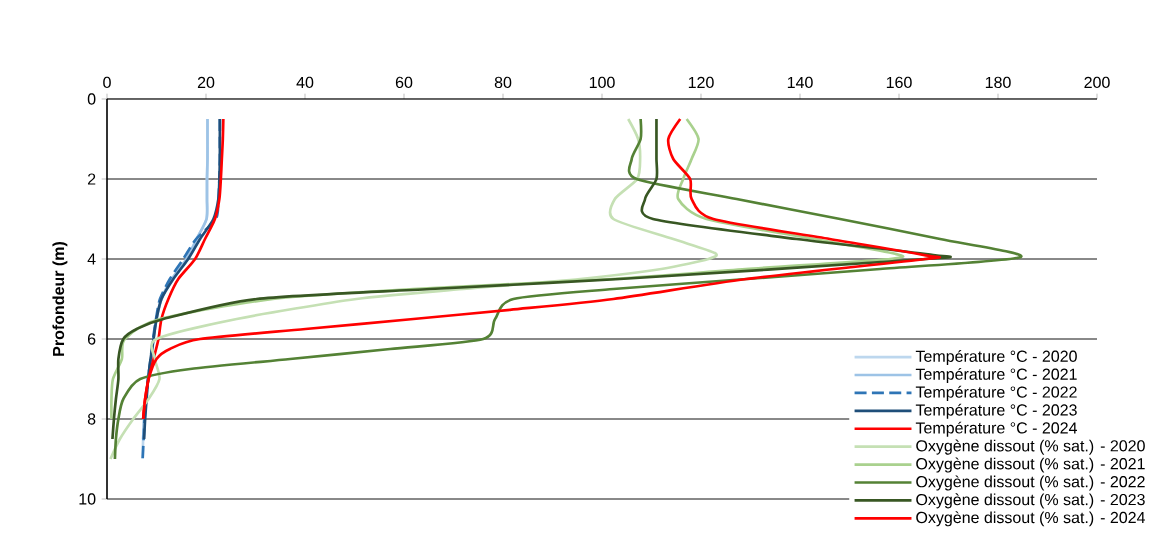 The height and width of the screenshot is (536, 1156). What do you see at coordinates (1031, 519) in the screenshot?
I see `legend-label: Oxygène dissout (% sat.) - 2024` at bounding box center [1031, 519].